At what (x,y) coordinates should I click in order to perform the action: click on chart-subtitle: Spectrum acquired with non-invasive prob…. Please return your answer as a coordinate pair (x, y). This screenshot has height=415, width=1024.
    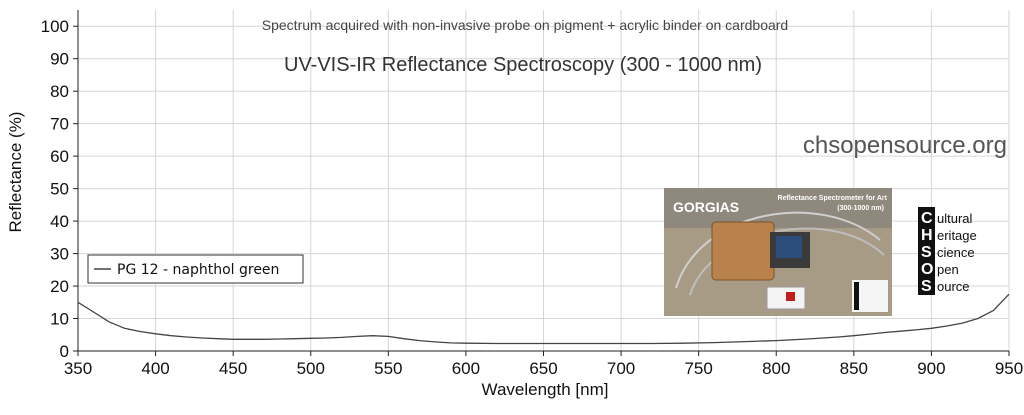
    Looking at the image, I should click on (525, 25).